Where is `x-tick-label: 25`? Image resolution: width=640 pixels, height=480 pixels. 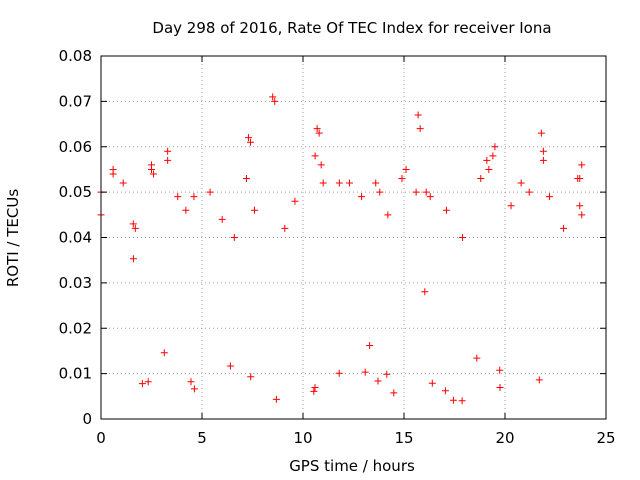 x-tick-label: 25 is located at coordinates (605, 438).